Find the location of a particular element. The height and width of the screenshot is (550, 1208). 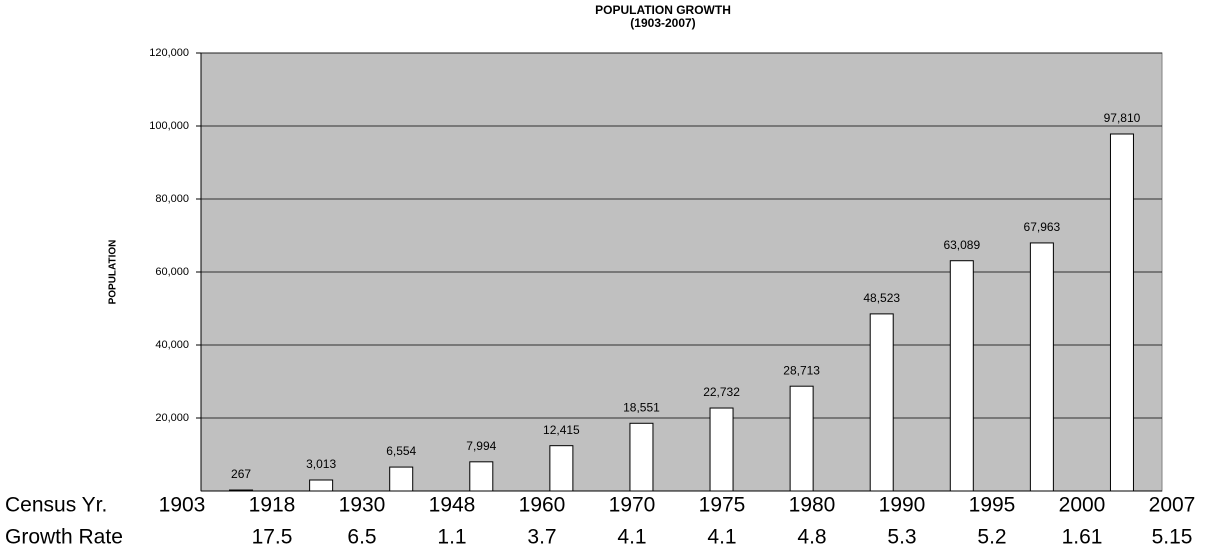

census-year: 1995 is located at coordinates (992, 505).